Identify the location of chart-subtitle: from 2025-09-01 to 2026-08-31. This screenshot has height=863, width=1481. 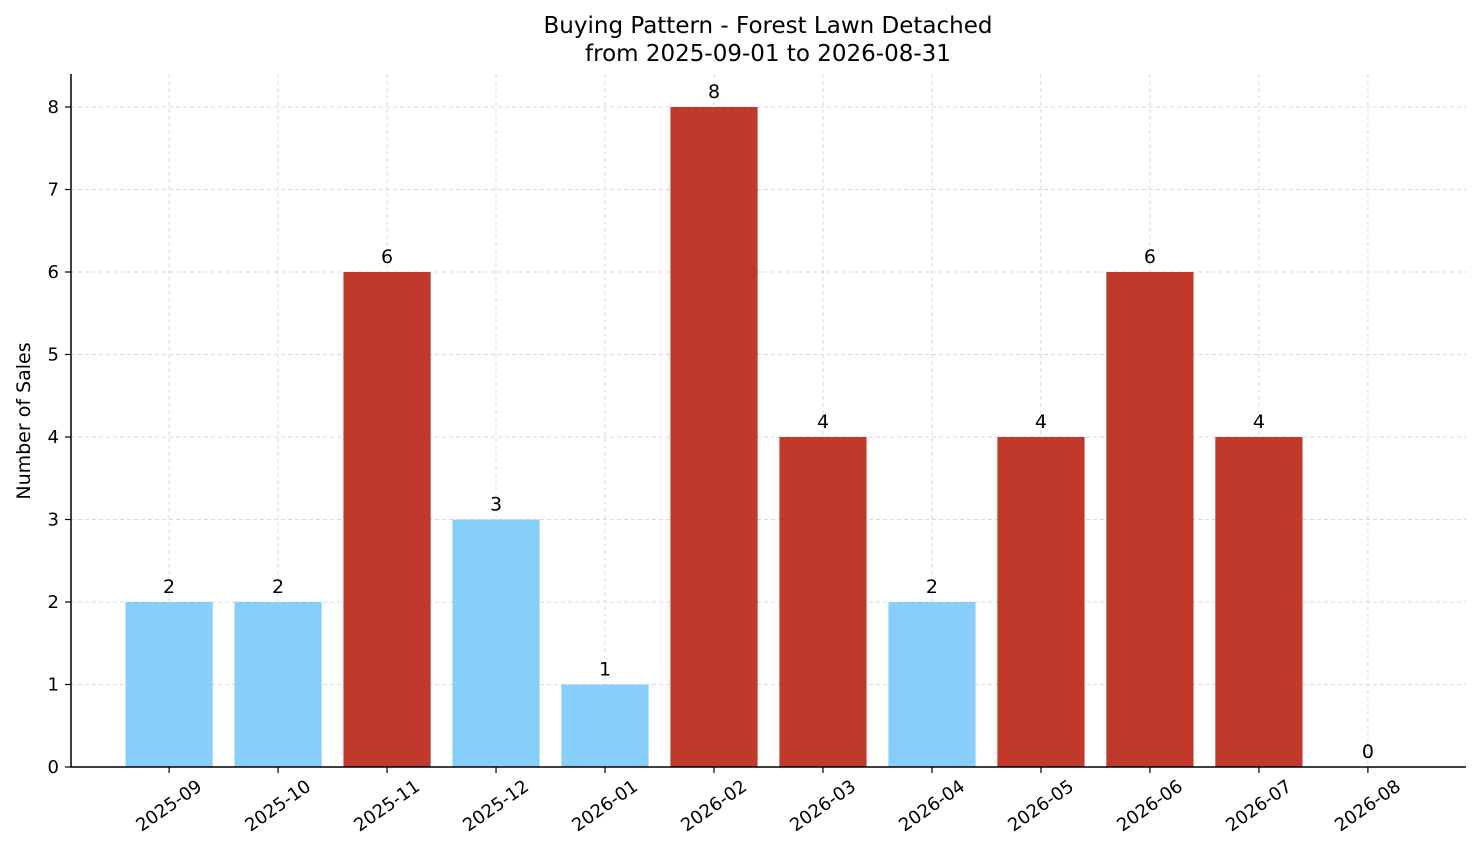
(768, 54).